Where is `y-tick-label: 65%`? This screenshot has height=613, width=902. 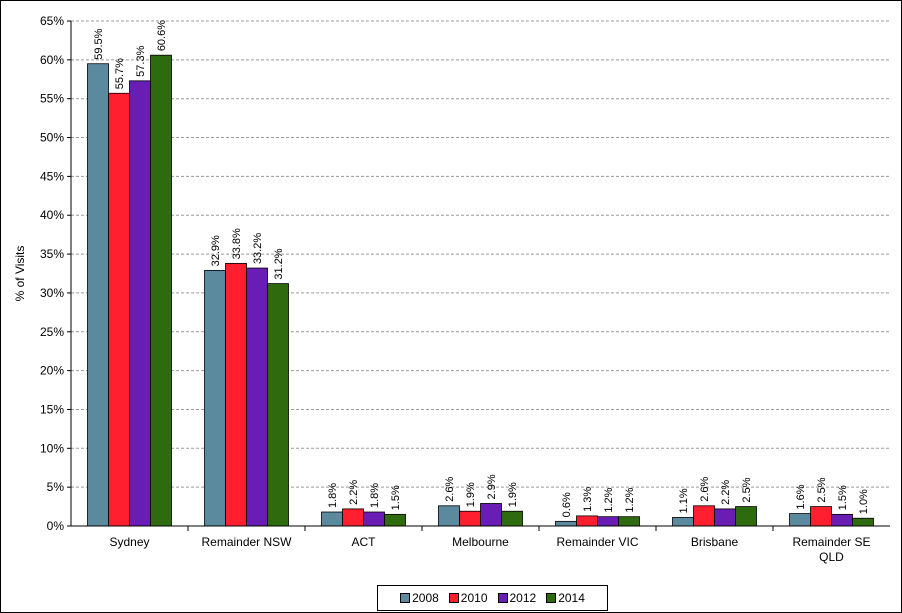
y-tick-label: 65% is located at coordinates (52, 21).